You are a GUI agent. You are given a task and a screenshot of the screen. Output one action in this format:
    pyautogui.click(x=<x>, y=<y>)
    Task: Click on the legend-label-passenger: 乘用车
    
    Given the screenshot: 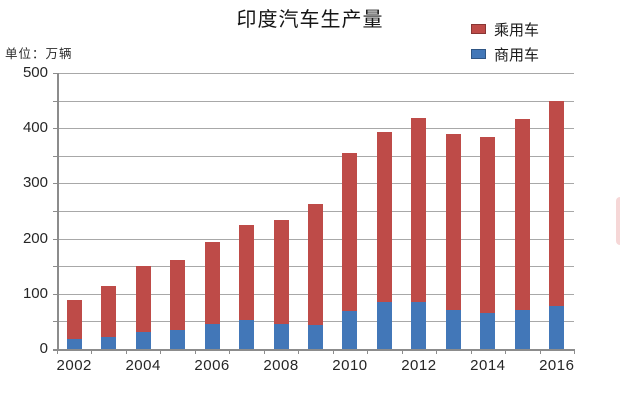 What is the action you would take?
    pyautogui.click(x=517, y=30)
    